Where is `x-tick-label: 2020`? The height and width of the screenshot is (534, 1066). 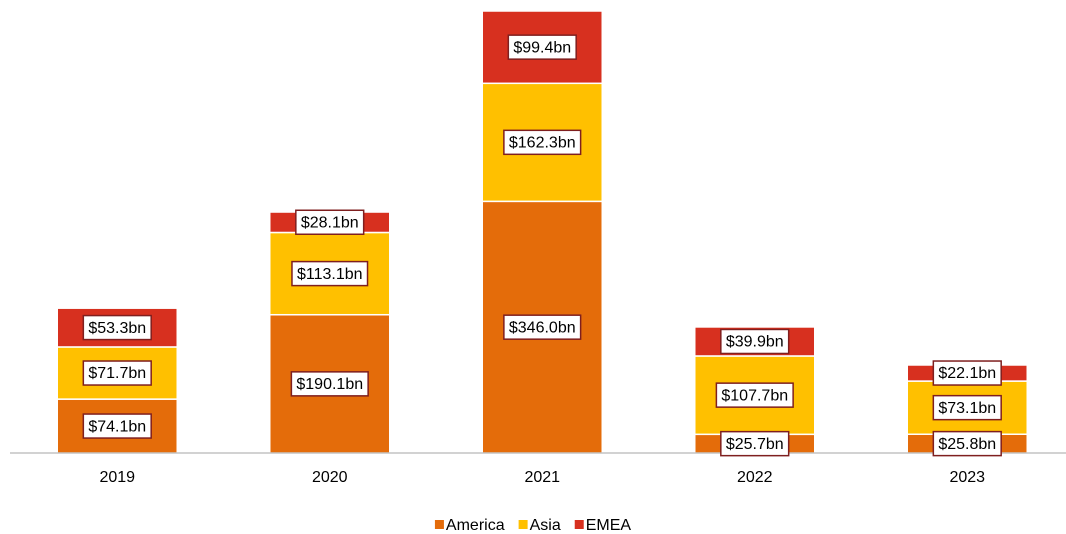
x-tick-label: 2020 is located at coordinates (330, 477).